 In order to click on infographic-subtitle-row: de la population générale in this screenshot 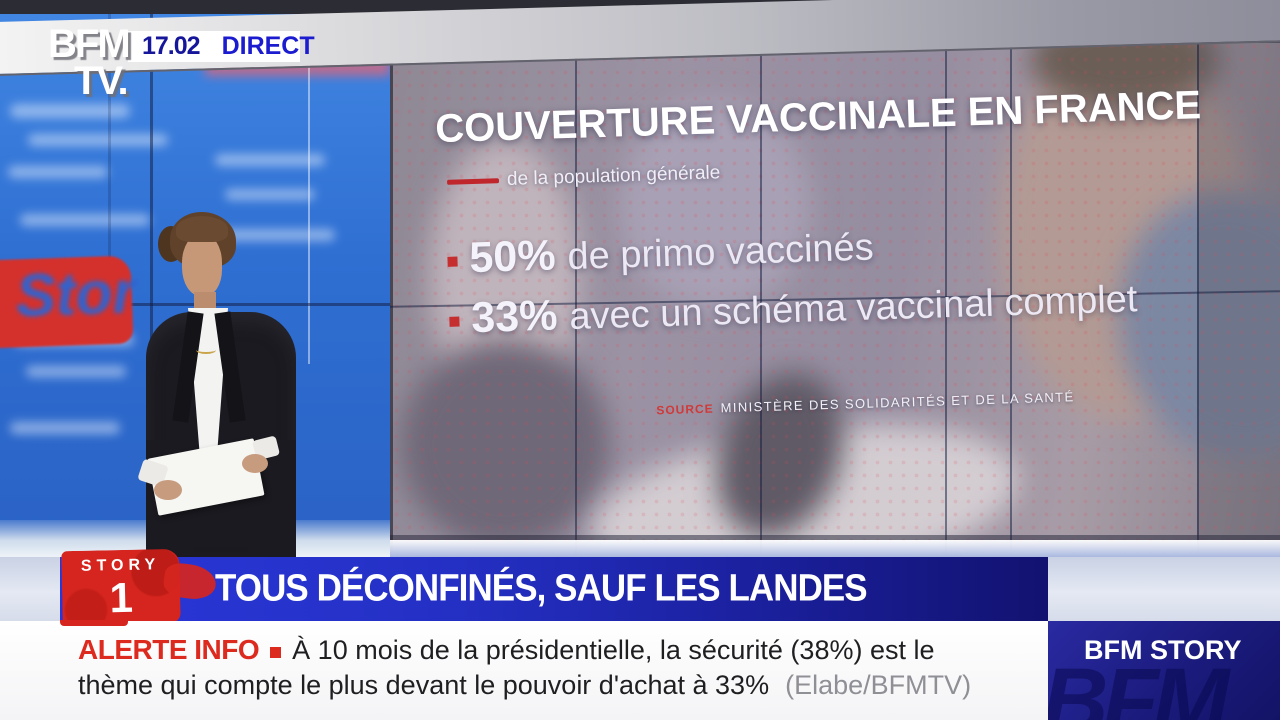, I will do `click(583, 177)`.